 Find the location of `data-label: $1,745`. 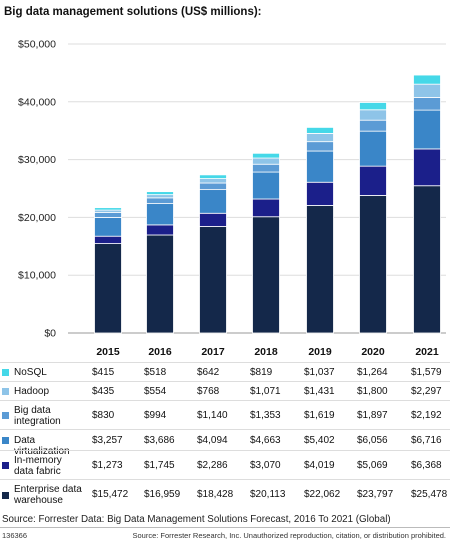

data-label: $1,745 is located at coordinates (159, 465).